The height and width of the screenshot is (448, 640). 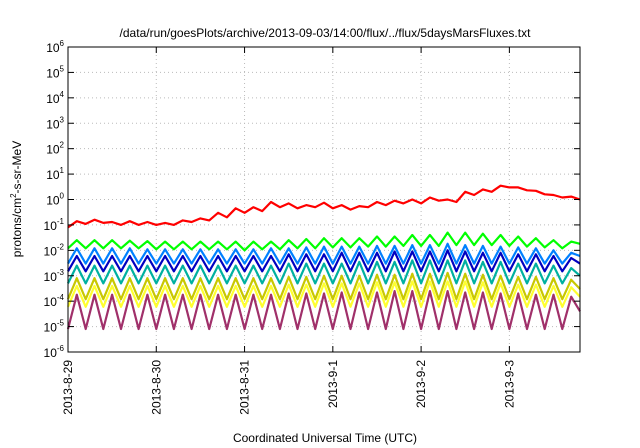 What do you see at coordinates (61, 348) in the screenshot?
I see `y-tick-exponent: -6` at bounding box center [61, 348].